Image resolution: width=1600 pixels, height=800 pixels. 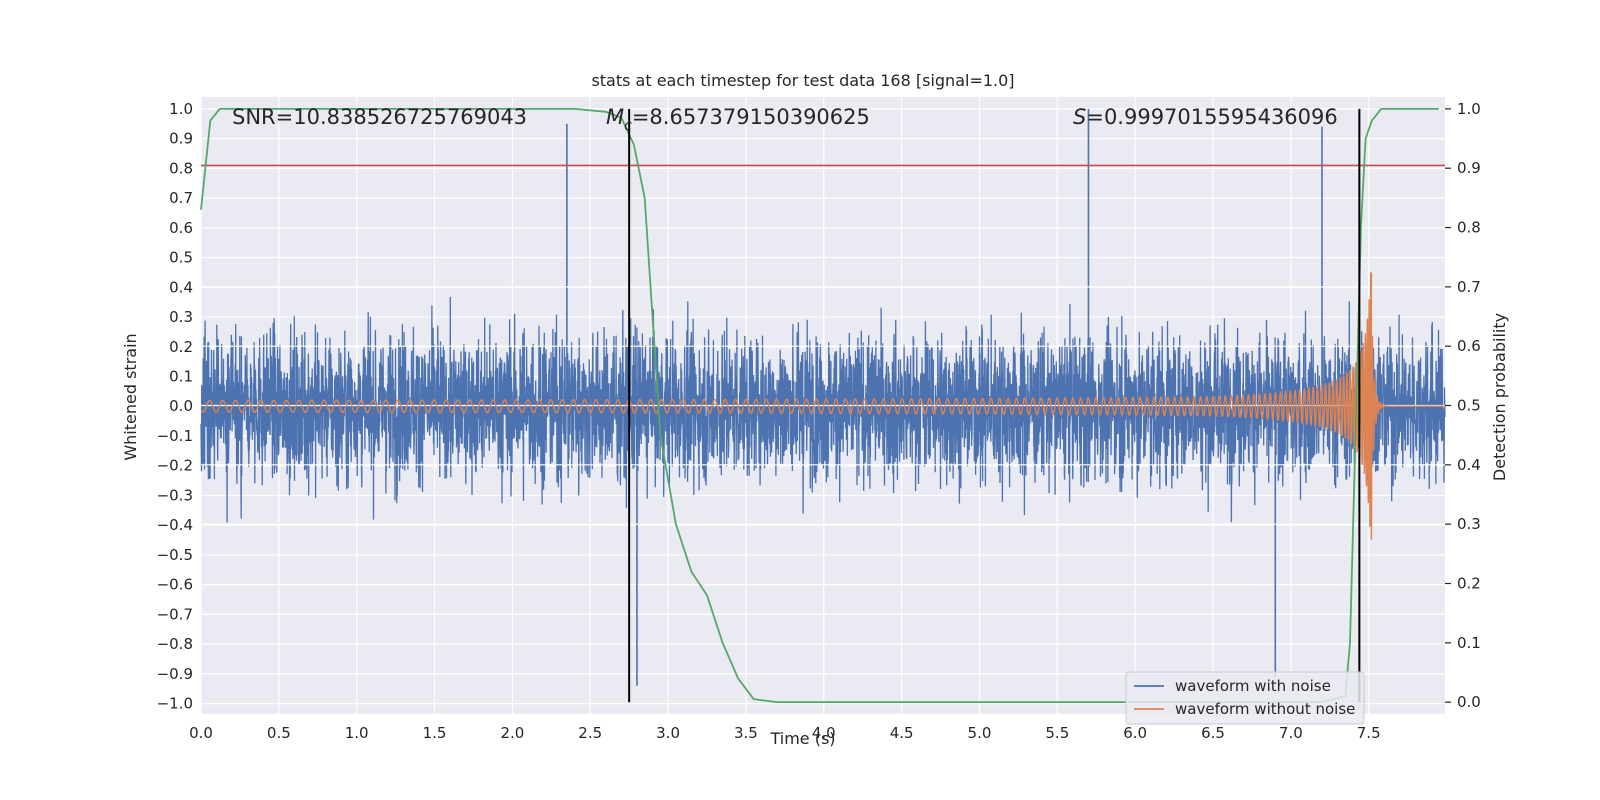 I want to click on x-tick-label: 5.5, so click(x=1057, y=733).